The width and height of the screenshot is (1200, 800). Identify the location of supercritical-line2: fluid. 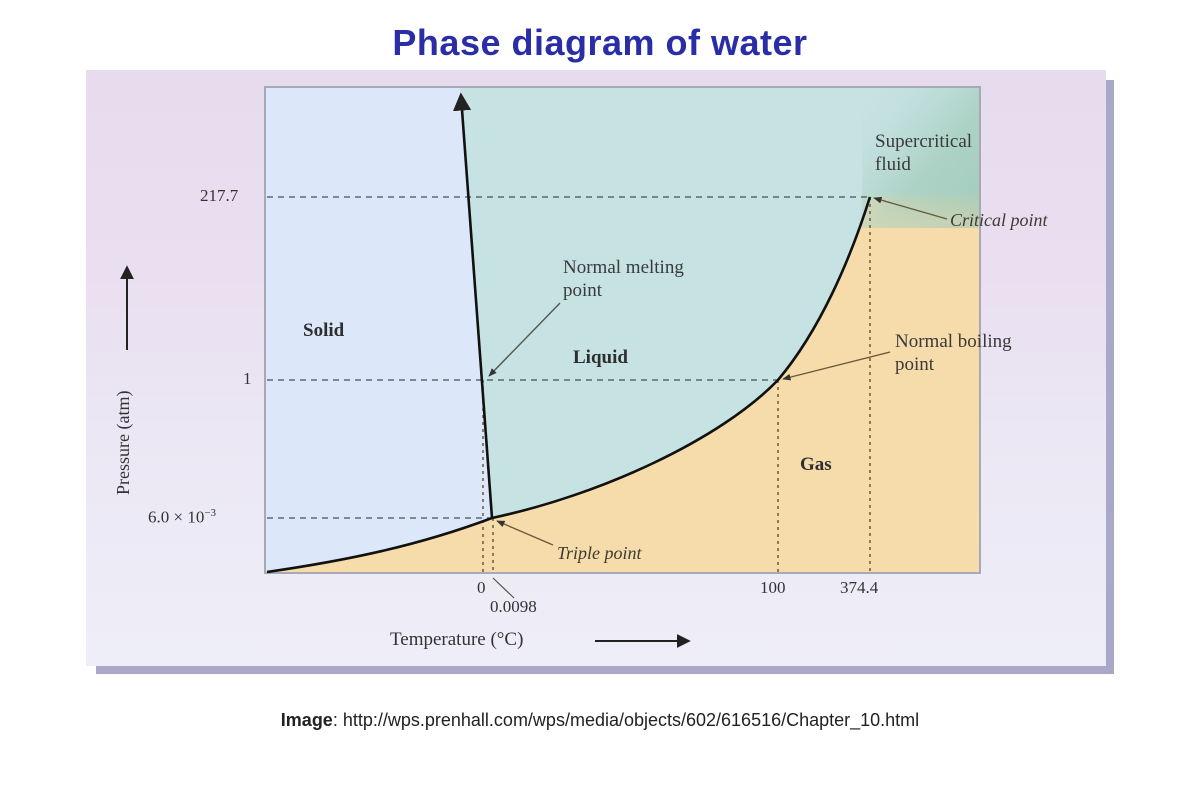
(893, 164).